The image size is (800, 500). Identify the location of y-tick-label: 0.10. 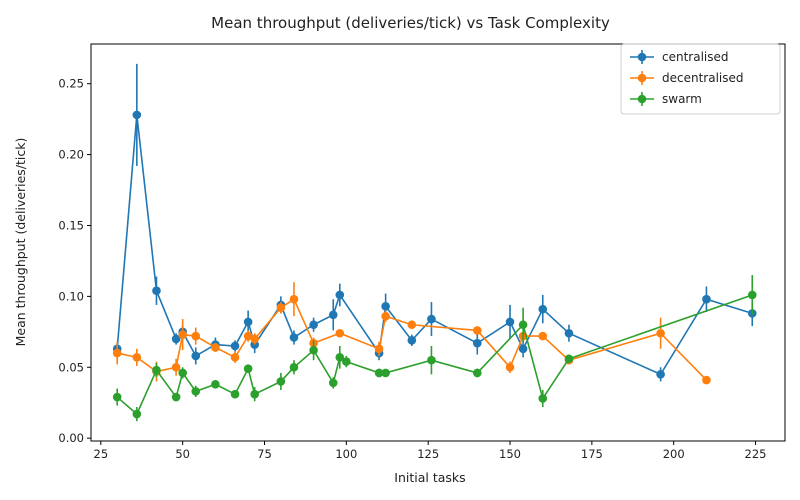
(71, 296).